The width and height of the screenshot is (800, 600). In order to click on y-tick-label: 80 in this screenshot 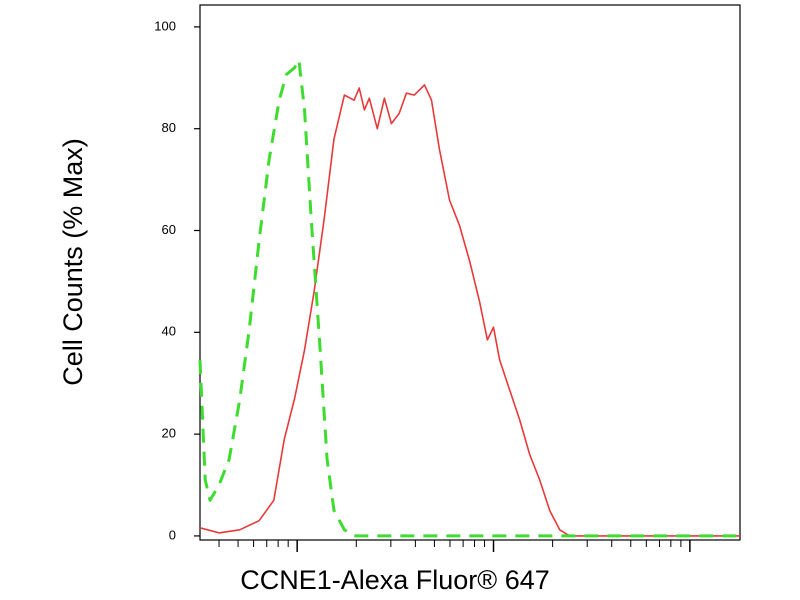, I will do `click(169, 127)`.